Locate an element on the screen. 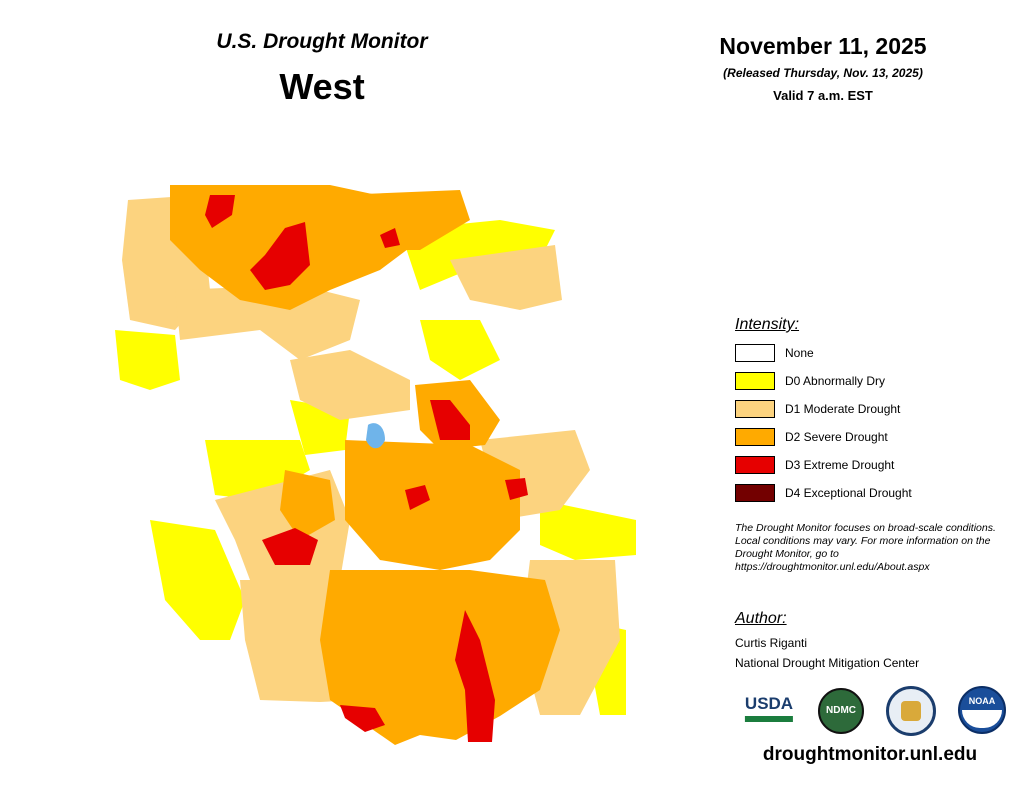 This screenshot has width=1024, height=791. doc-seal is located at coordinates (911, 711).